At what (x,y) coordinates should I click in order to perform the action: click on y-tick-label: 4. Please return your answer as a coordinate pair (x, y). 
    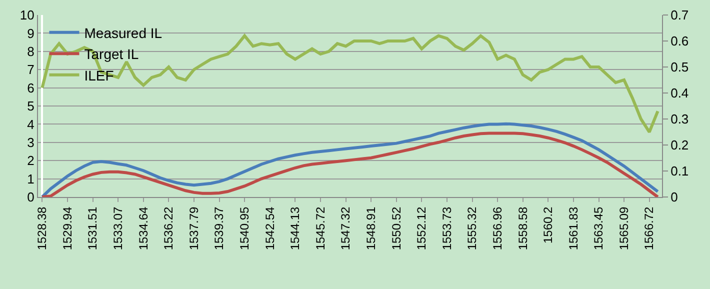
    Looking at the image, I should click on (30, 124).